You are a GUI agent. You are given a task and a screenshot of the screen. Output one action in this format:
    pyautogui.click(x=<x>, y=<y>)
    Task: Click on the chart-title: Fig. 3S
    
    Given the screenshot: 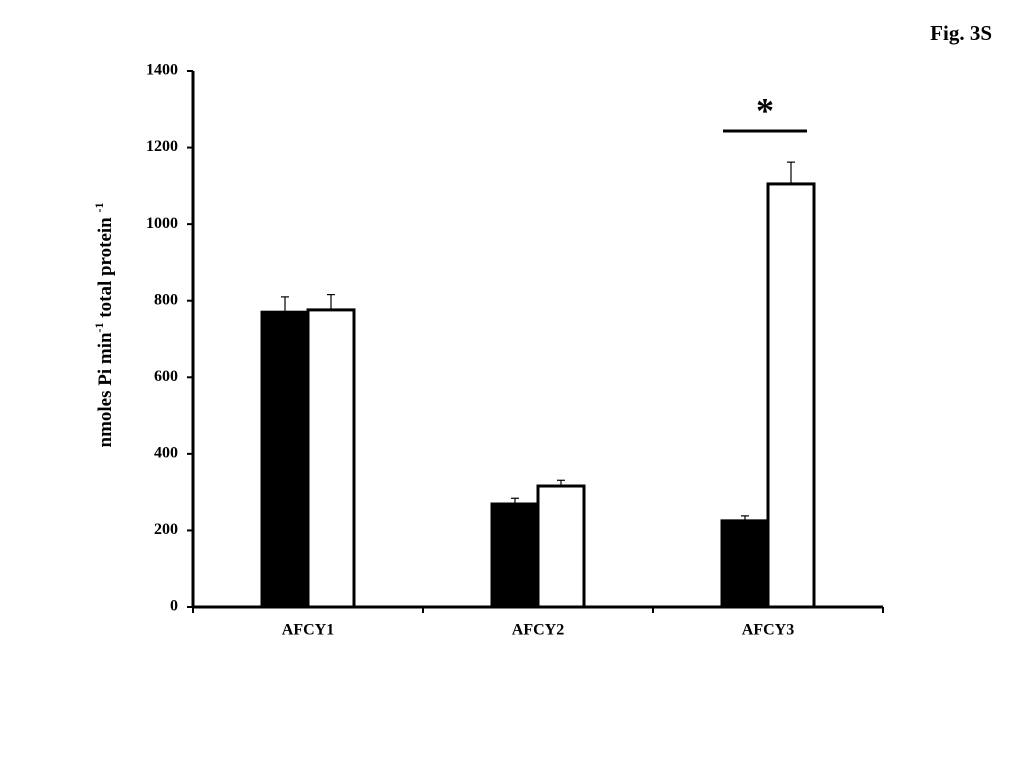 What is the action you would take?
    pyautogui.click(x=961, y=33)
    